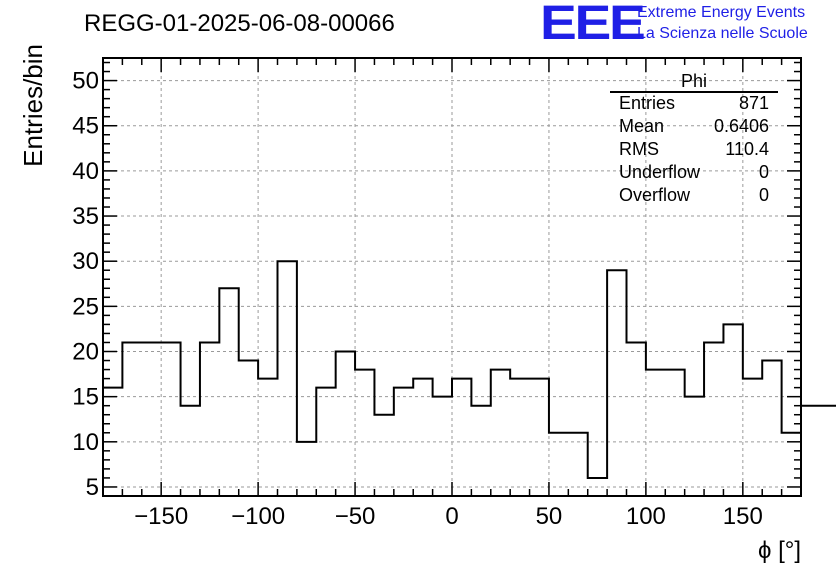  I want to click on stat-label-rms: RMS, so click(639, 149).